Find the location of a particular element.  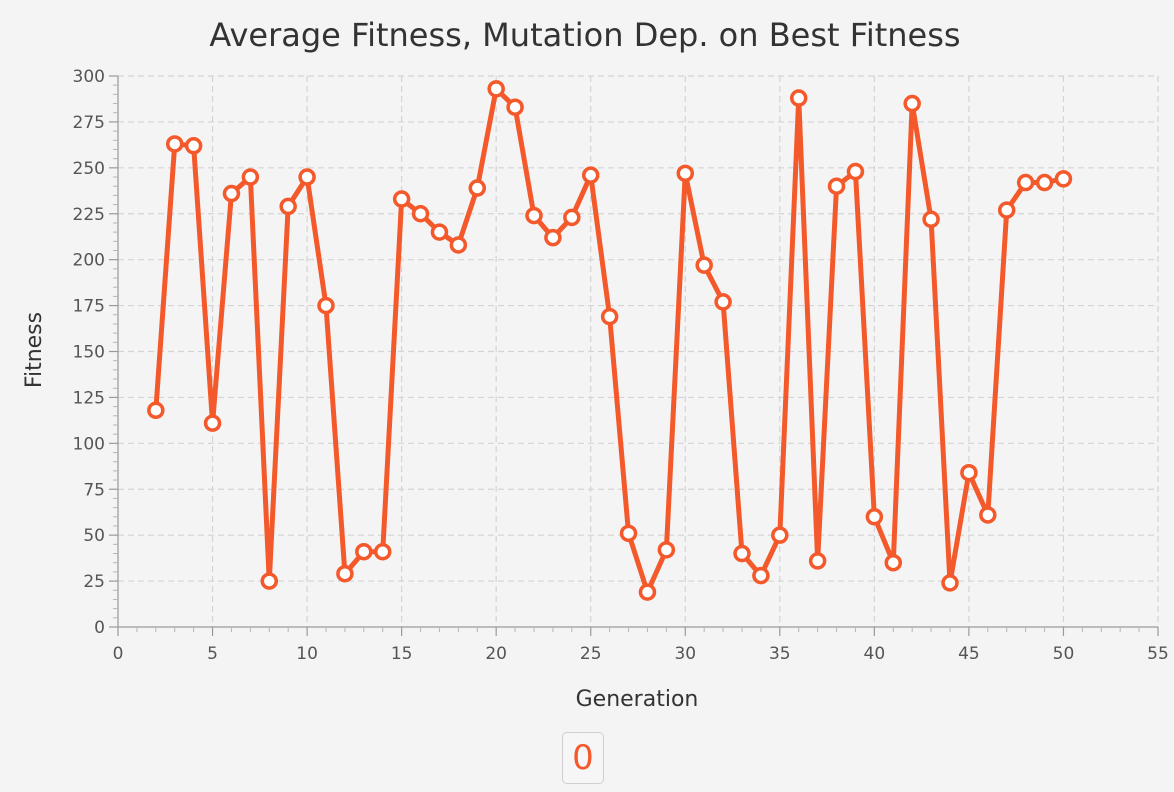

legend-label: 0 is located at coordinates (583, 758).